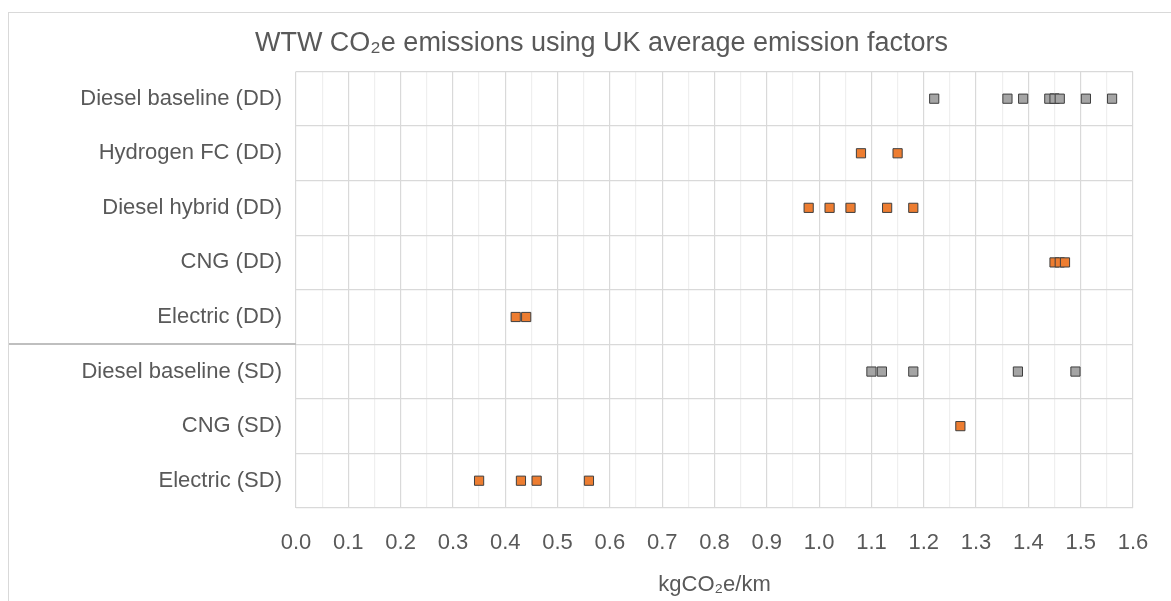 This screenshot has width=1171, height=601. What do you see at coordinates (296, 542) in the screenshot?
I see `x-tick-label: 0.0` at bounding box center [296, 542].